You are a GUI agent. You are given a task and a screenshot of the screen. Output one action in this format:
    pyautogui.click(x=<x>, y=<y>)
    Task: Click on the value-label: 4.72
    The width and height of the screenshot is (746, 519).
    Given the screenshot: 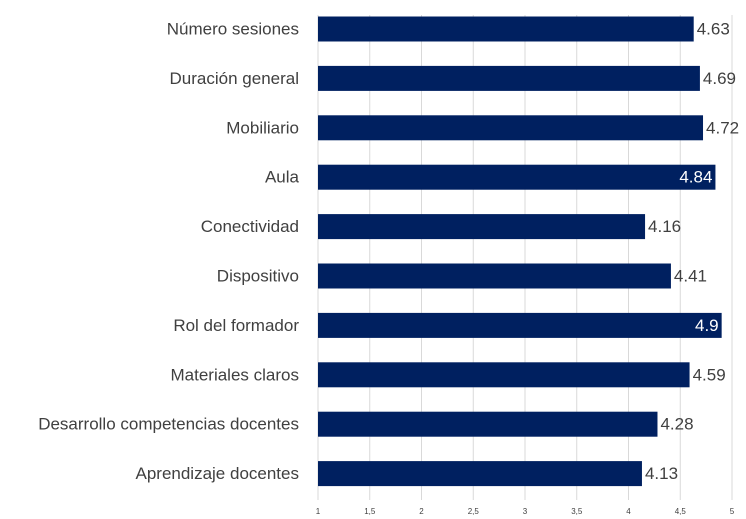 What is the action you would take?
    pyautogui.click(x=722, y=127)
    